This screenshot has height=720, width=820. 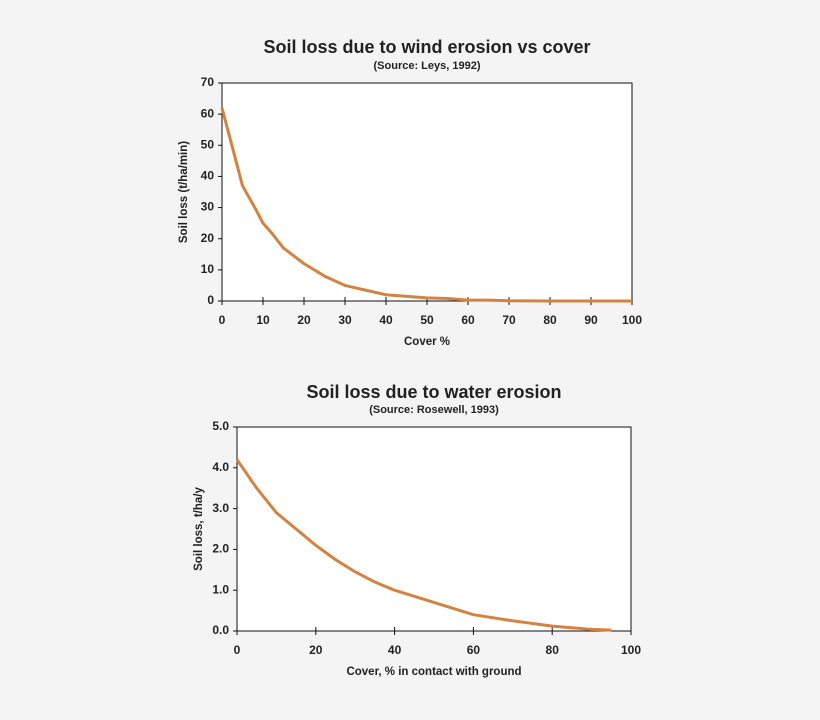 What do you see at coordinates (427, 342) in the screenshot?
I see `x-axis-label: Cover %` at bounding box center [427, 342].